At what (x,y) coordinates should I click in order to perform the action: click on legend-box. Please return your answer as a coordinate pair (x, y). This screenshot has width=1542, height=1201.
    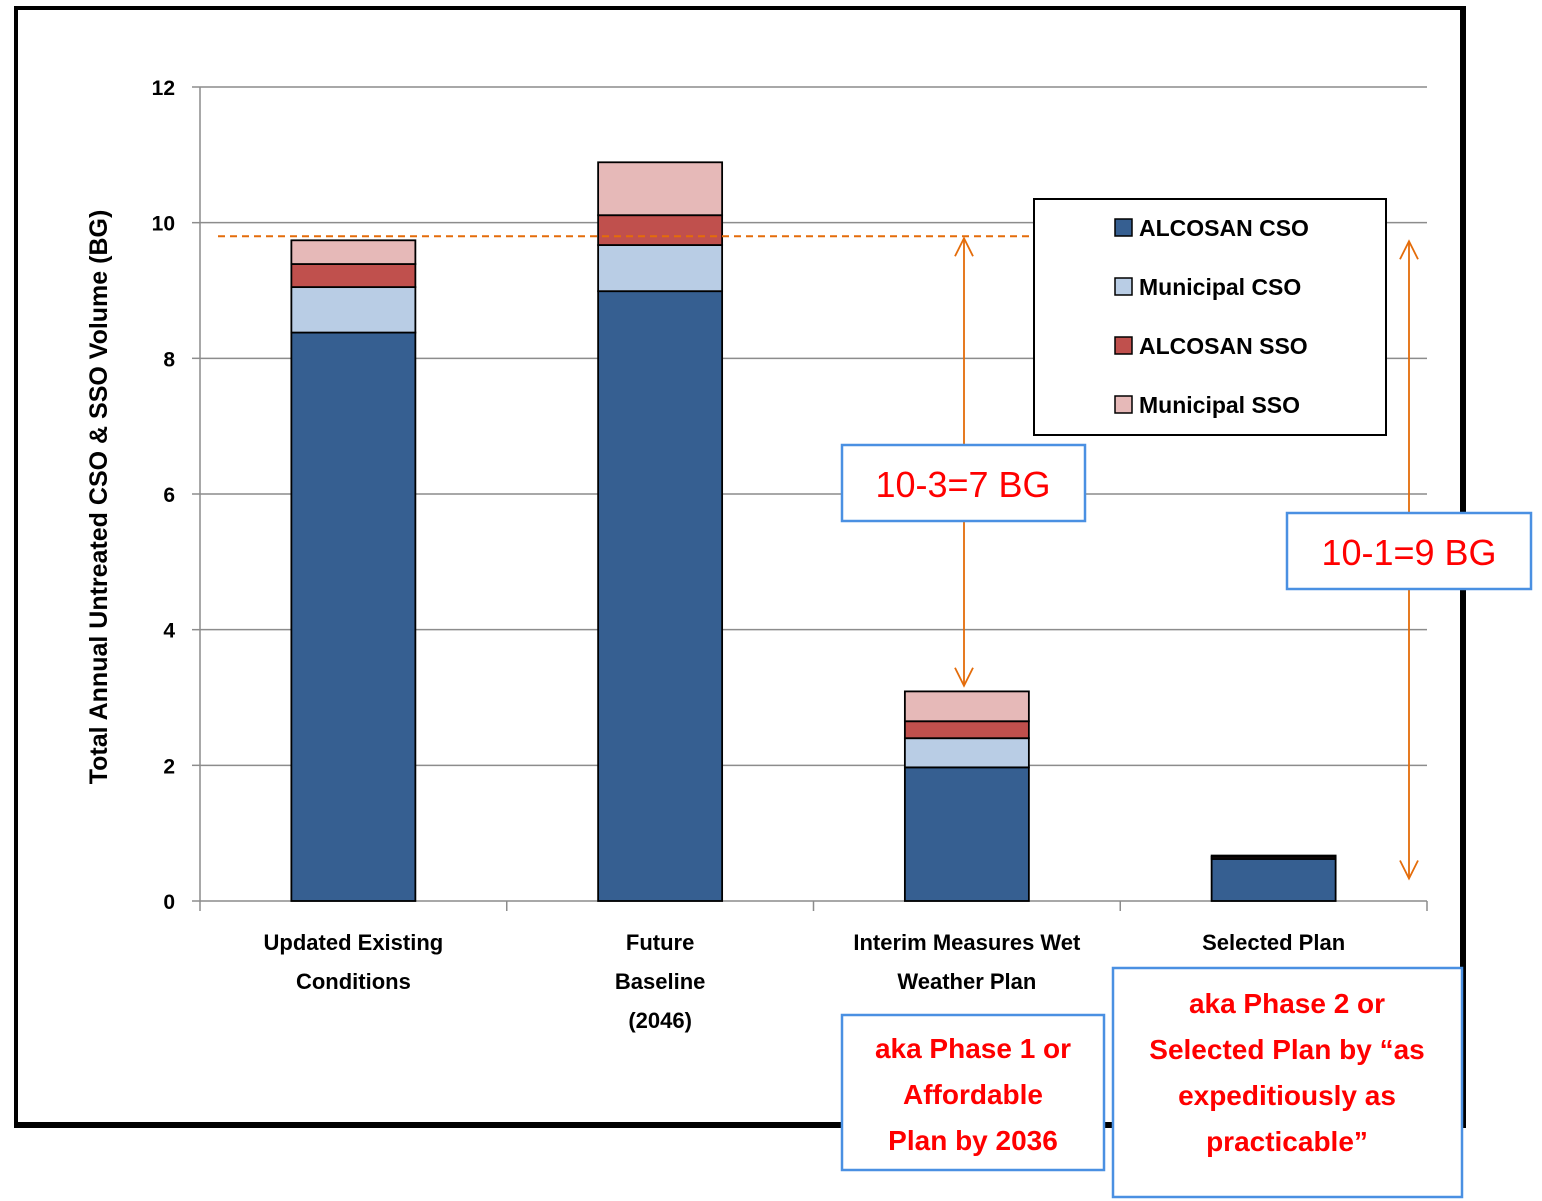
    Looking at the image, I should click on (1210, 317).